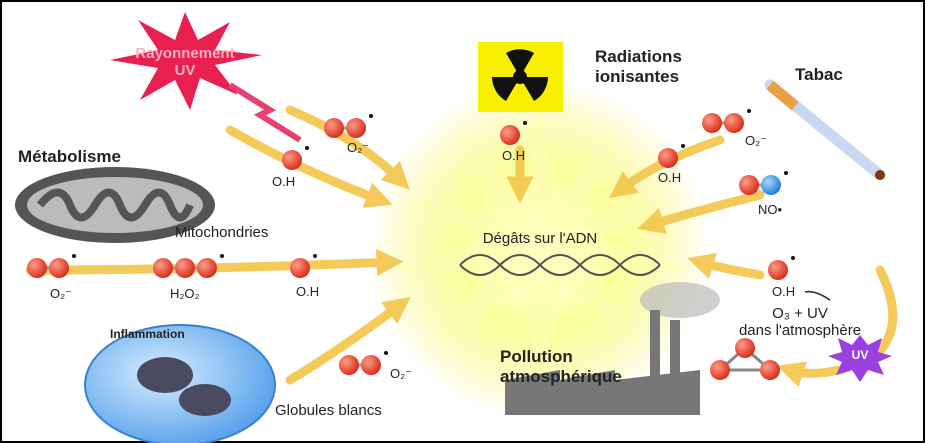 The image size is (925, 443). What do you see at coordinates (184, 53) in the screenshot?
I see `uv-label: Rayonnement` at bounding box center [184, 53].